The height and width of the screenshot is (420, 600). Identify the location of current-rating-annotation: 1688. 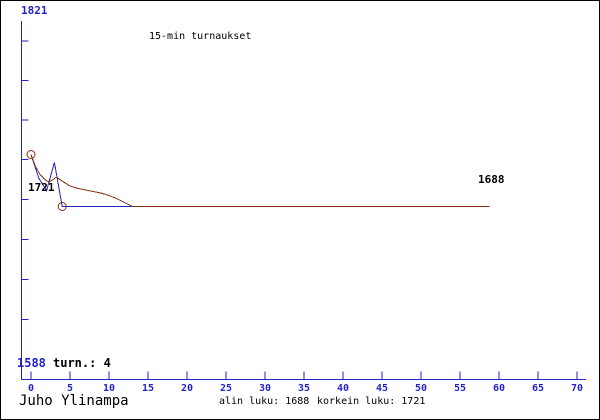
(491, 179).